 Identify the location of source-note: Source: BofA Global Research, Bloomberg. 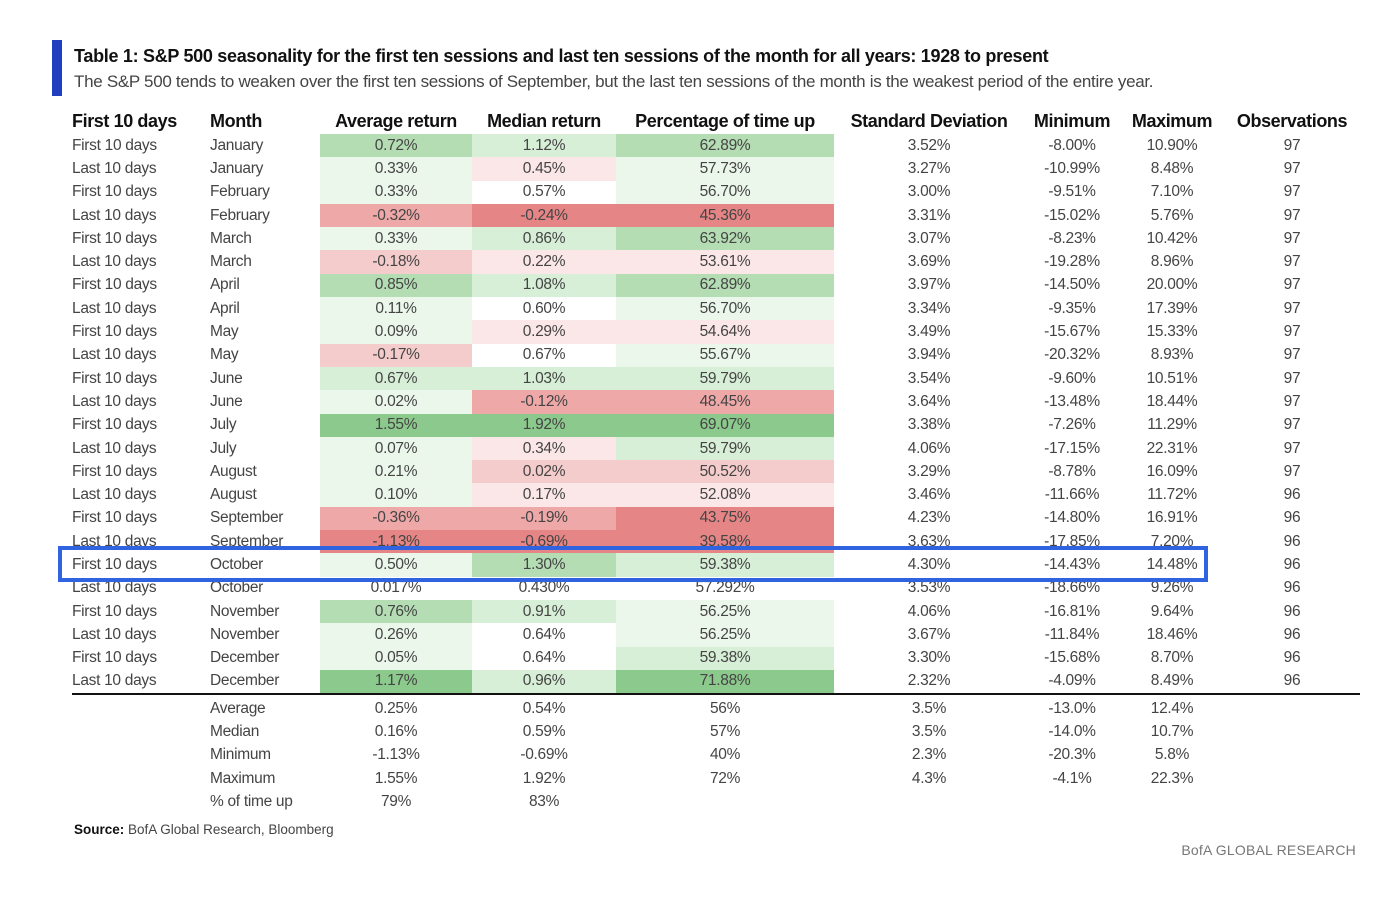
(204, 829).